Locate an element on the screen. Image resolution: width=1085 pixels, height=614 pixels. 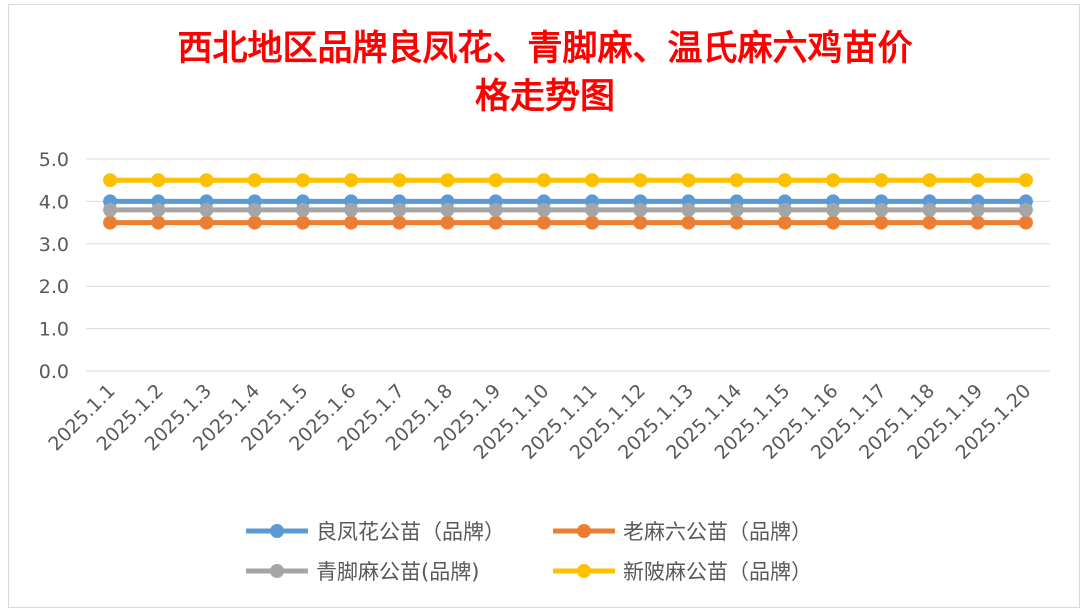
y-tick-label: 1.0 is located at coordinates (54, 330).